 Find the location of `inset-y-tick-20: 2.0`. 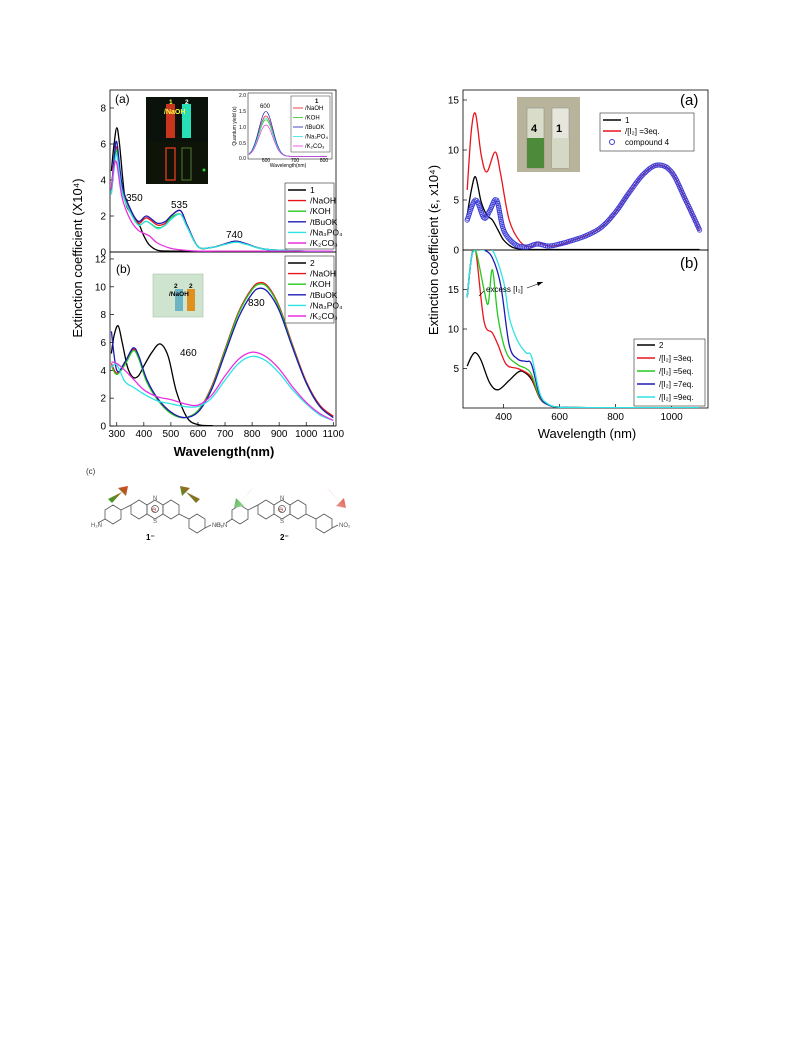

inset-y-tick-20: 2.0 is located at coordinates (242, 96).